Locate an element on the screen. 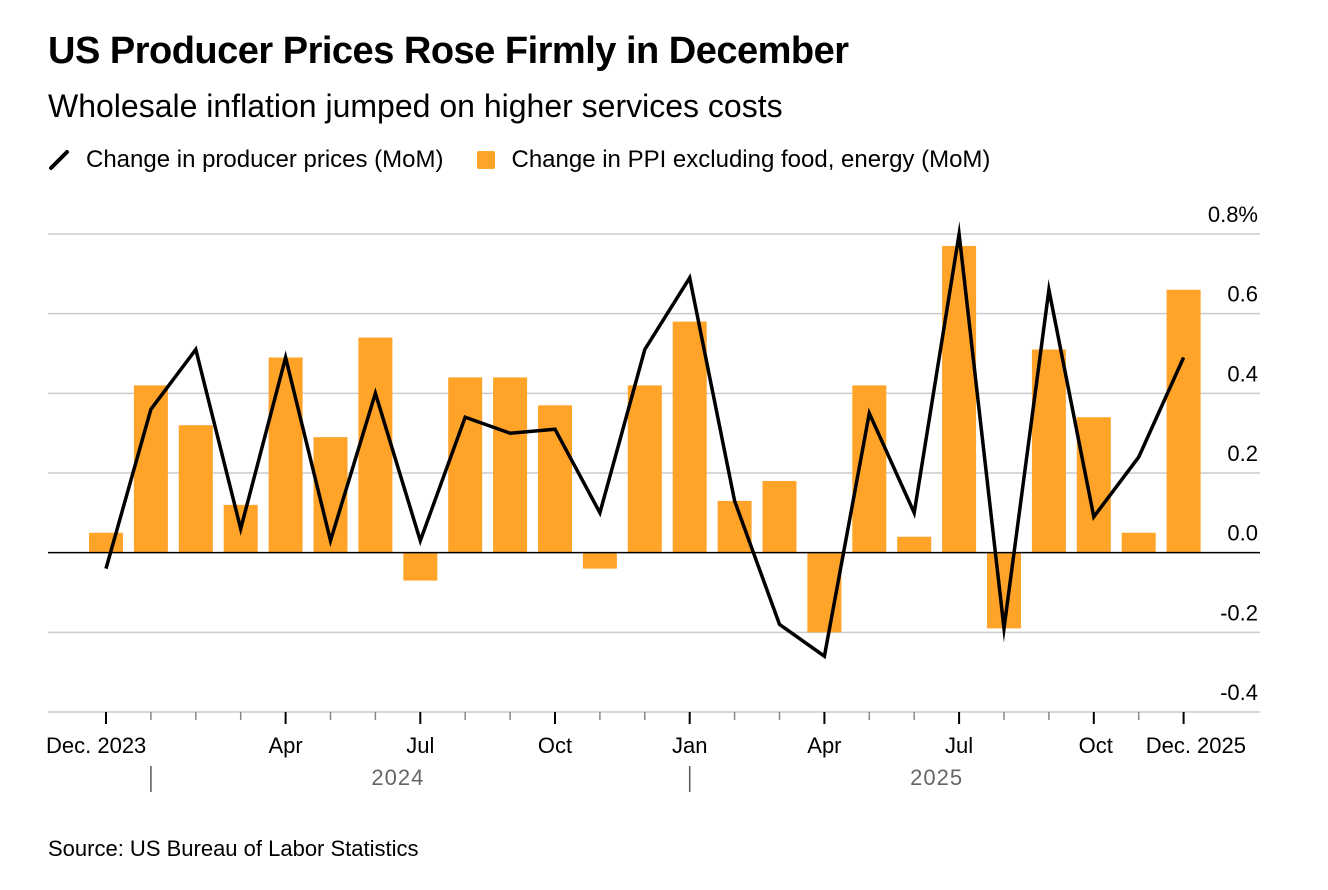 Image resolution: width=1328 pixels, height=890 pixels. bar-series-swatch-icon is located at coordinates (486, 160).